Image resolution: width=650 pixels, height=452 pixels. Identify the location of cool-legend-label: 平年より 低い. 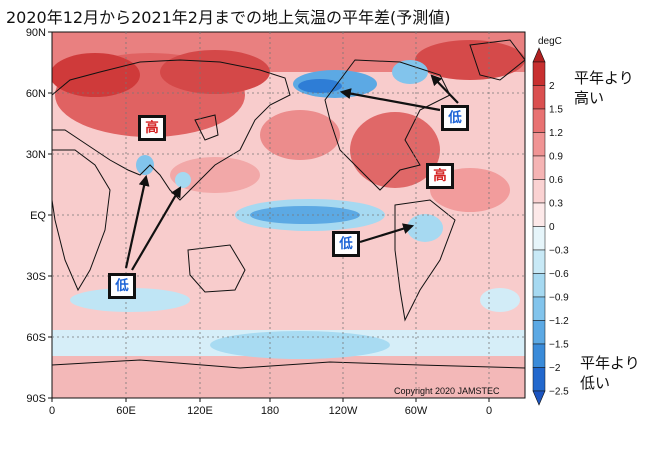
(610, 373).